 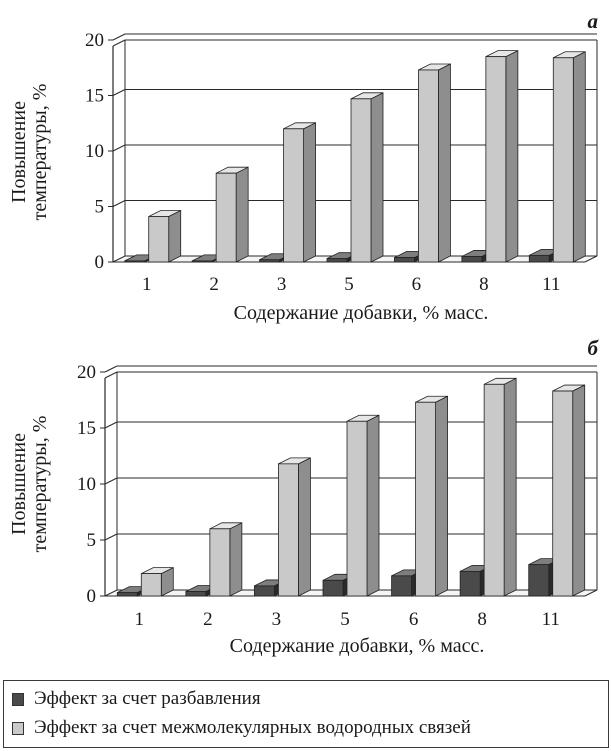 What do you see at coordinates (18, 728) in the screenshot?
I see `legend-swatch-hbond` at bounding box center [18, 728].